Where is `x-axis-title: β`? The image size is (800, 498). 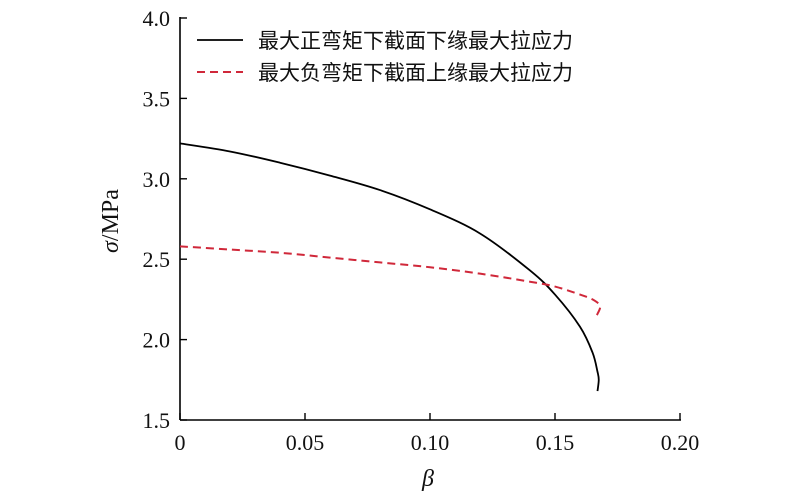
x-axis-title: β is located at coordinates (427, 479).